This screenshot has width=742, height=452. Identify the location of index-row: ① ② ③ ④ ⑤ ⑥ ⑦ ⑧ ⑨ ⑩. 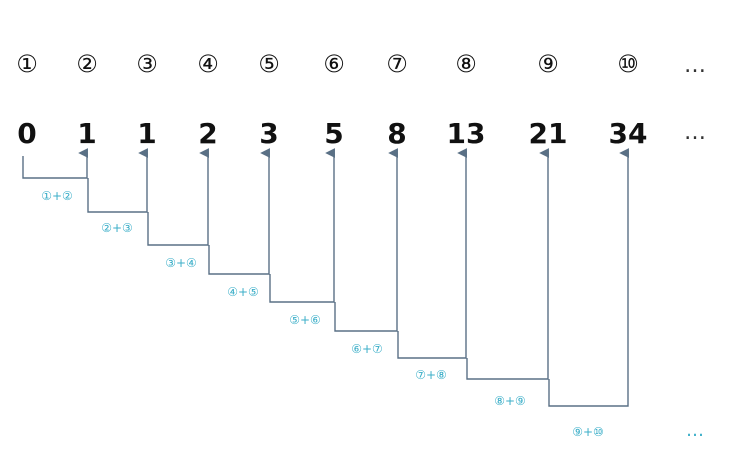
(327, 64).